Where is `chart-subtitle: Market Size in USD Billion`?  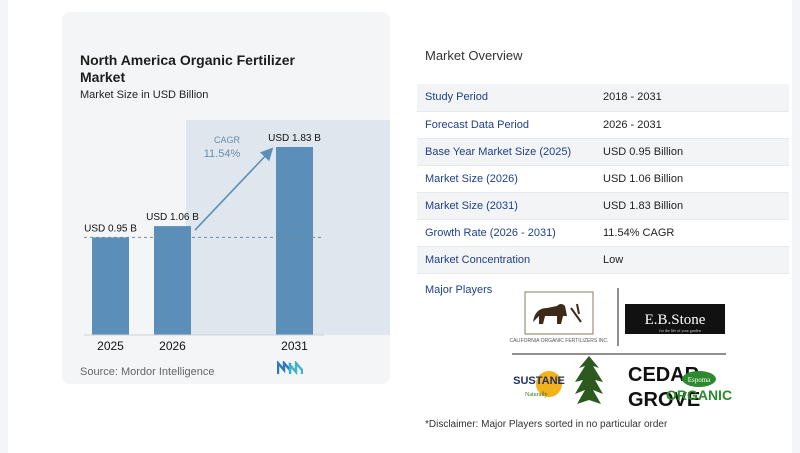
chart-subtitle: Market Size in USD Billion is located at coordinates (144, 95).